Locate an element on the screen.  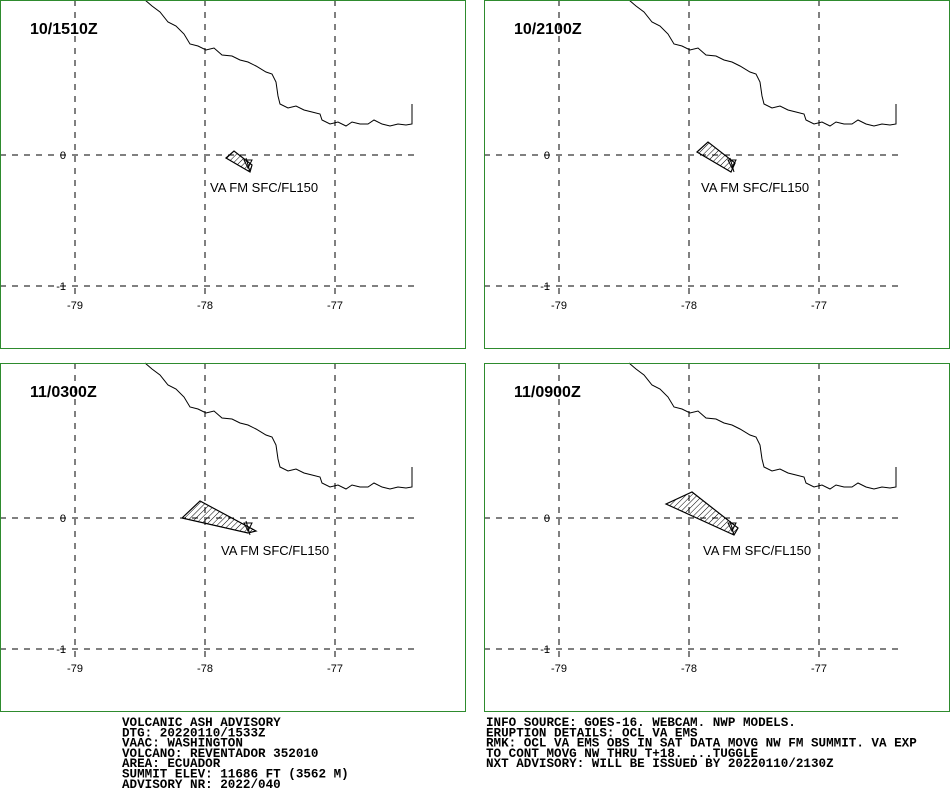
time-label: 10/1510Z is located at coordinates (64, 29).